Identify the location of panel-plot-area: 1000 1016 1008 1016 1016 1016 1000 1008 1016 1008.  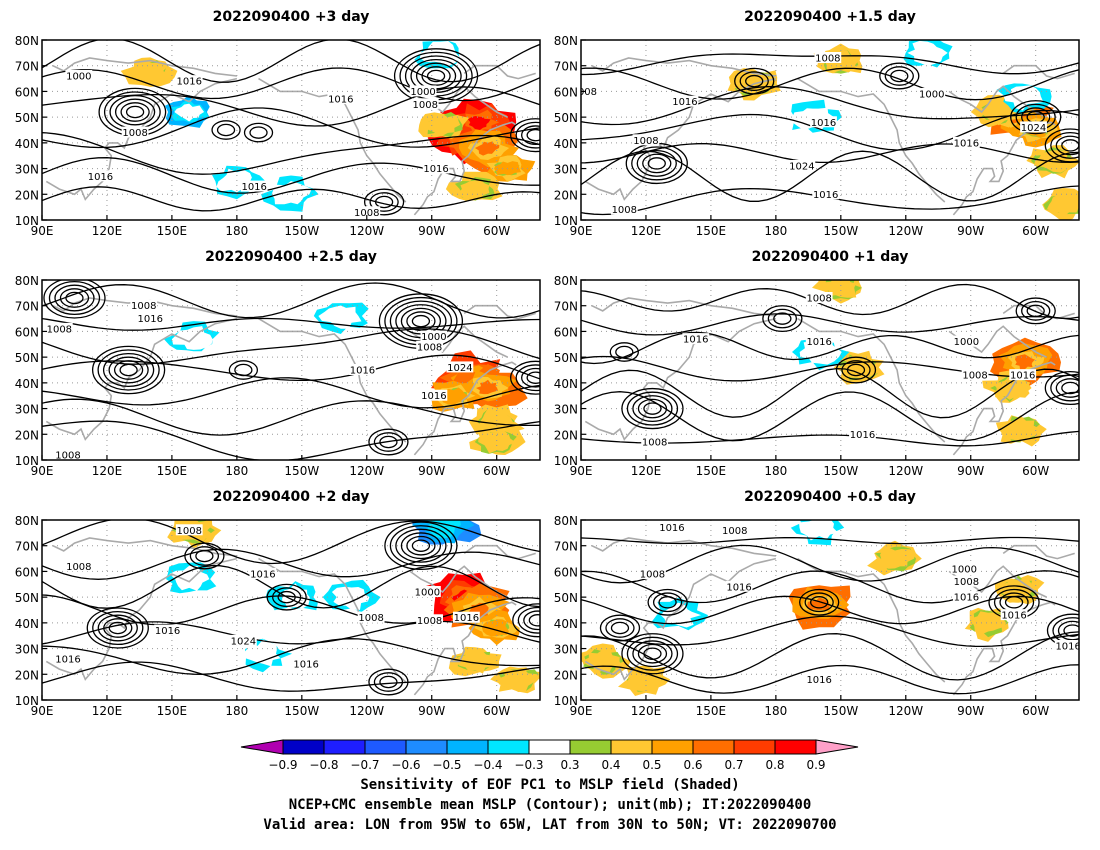
(291, 130).